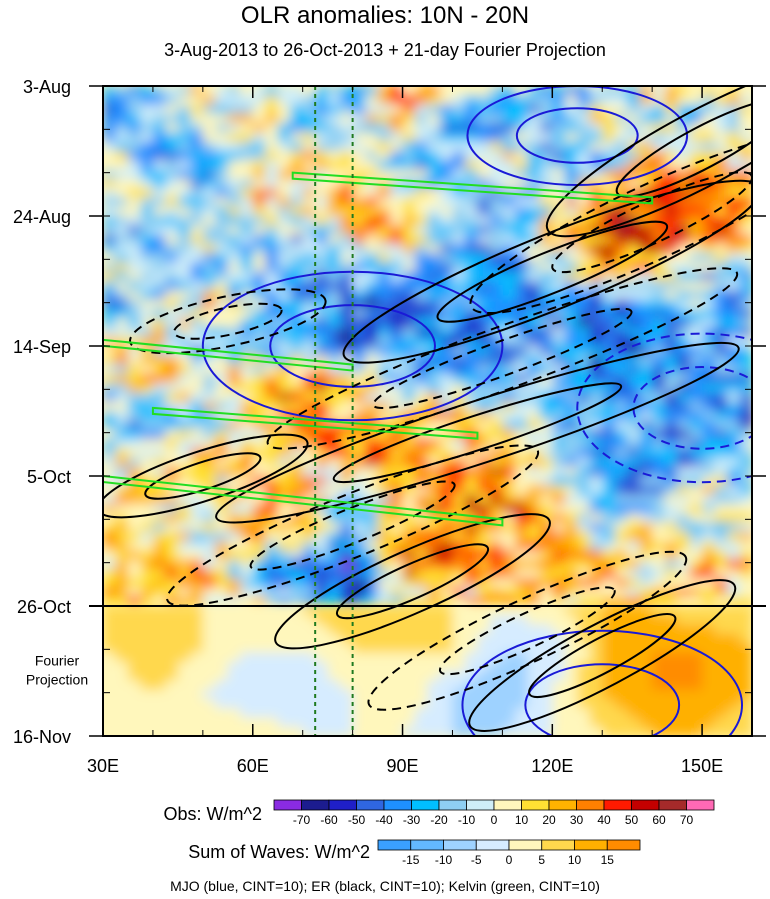  I want to click on obs-colorbar-tick-label: 60, so click(659, 820).